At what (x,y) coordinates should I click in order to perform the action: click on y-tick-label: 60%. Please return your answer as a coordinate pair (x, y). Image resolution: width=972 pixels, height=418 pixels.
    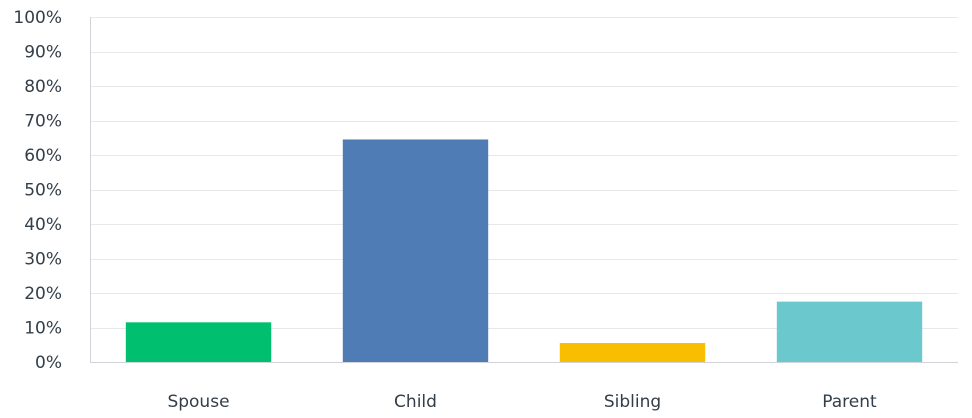
    Looking at the image, I should click on (43, 156).